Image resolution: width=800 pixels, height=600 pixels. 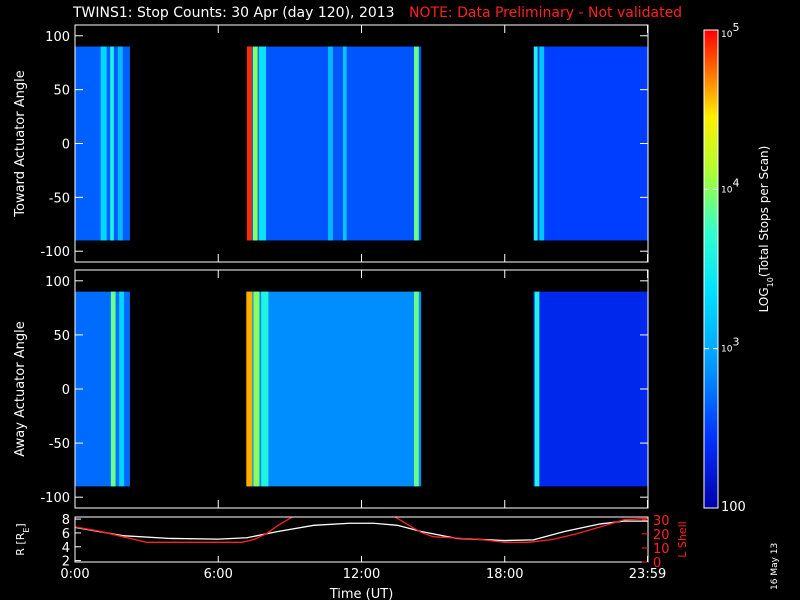 I want to click on colorbar-tick-label: 10⁵, so click(x=730, y=31).